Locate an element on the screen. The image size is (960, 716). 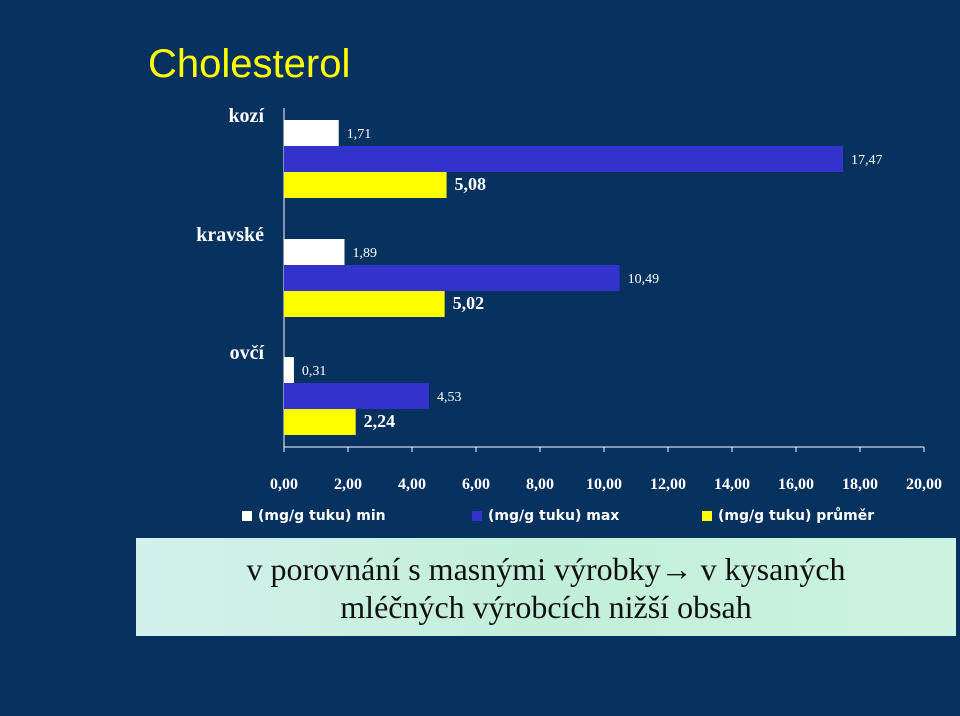
data-label: 1,89 is located at coordinates (364, 253).